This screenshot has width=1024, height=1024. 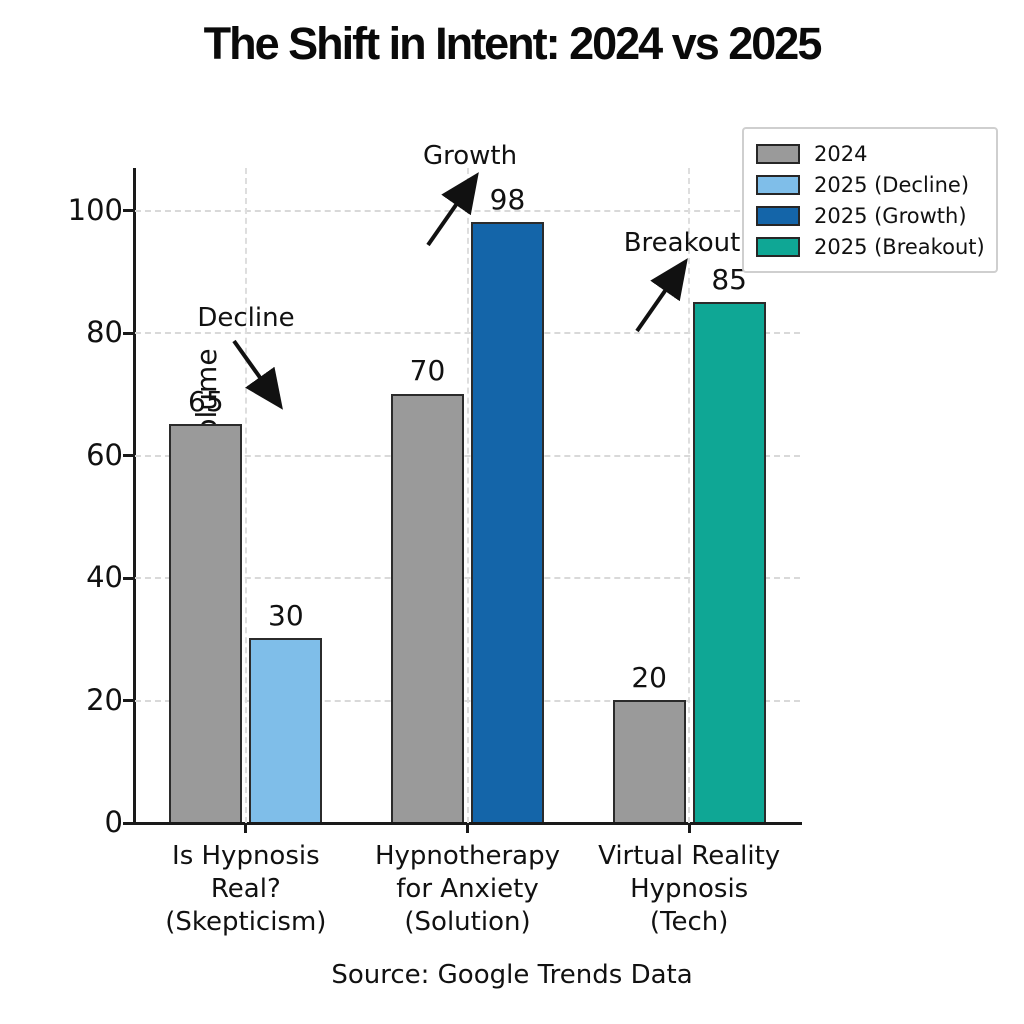 I want to click on legend-label: 2024, so click(x=841, y=153).